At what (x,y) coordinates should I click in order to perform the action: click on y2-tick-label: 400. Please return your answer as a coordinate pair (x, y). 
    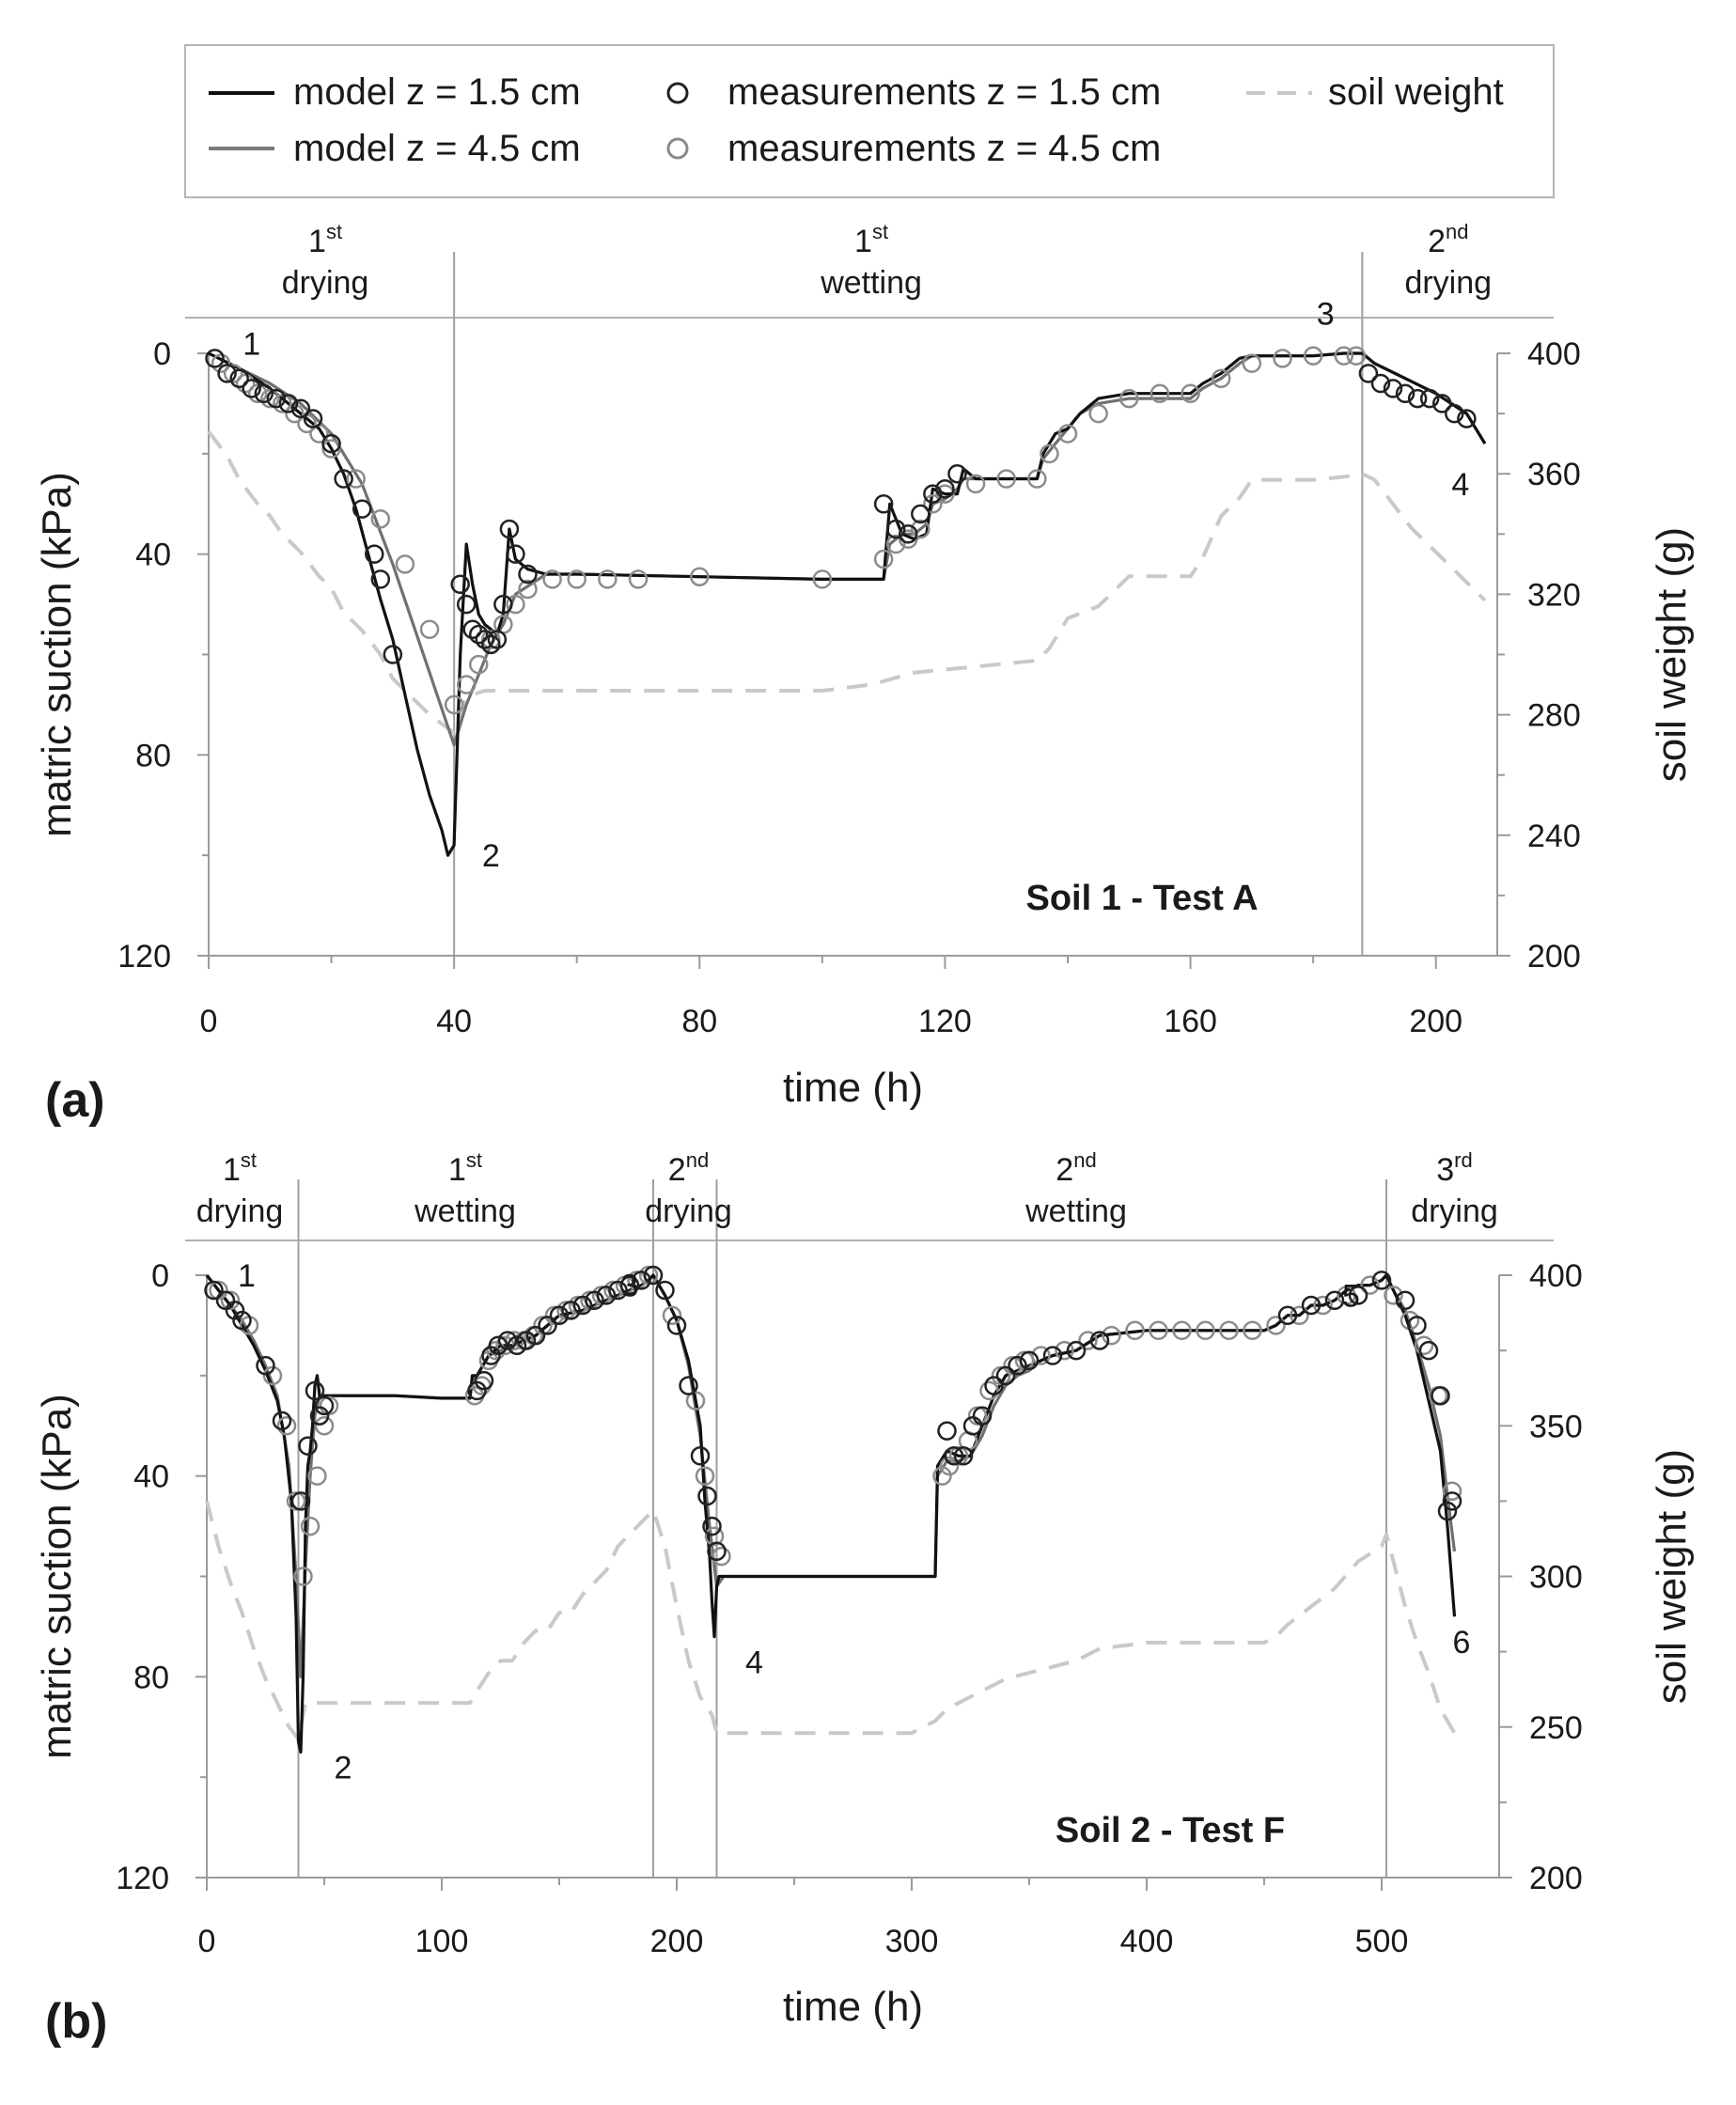
    Looking at the image, I should click on (1556, 1276).